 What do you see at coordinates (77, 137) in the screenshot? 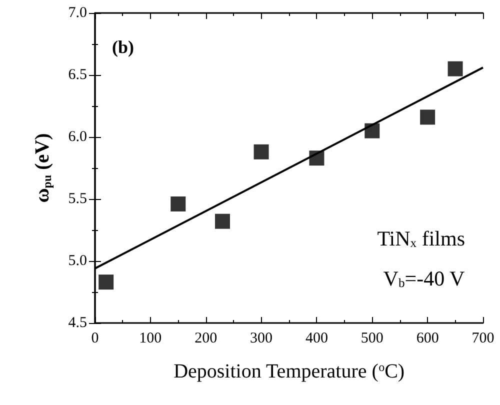
I see `y-tick-label: 6.0` at bounding box center [77, 137].